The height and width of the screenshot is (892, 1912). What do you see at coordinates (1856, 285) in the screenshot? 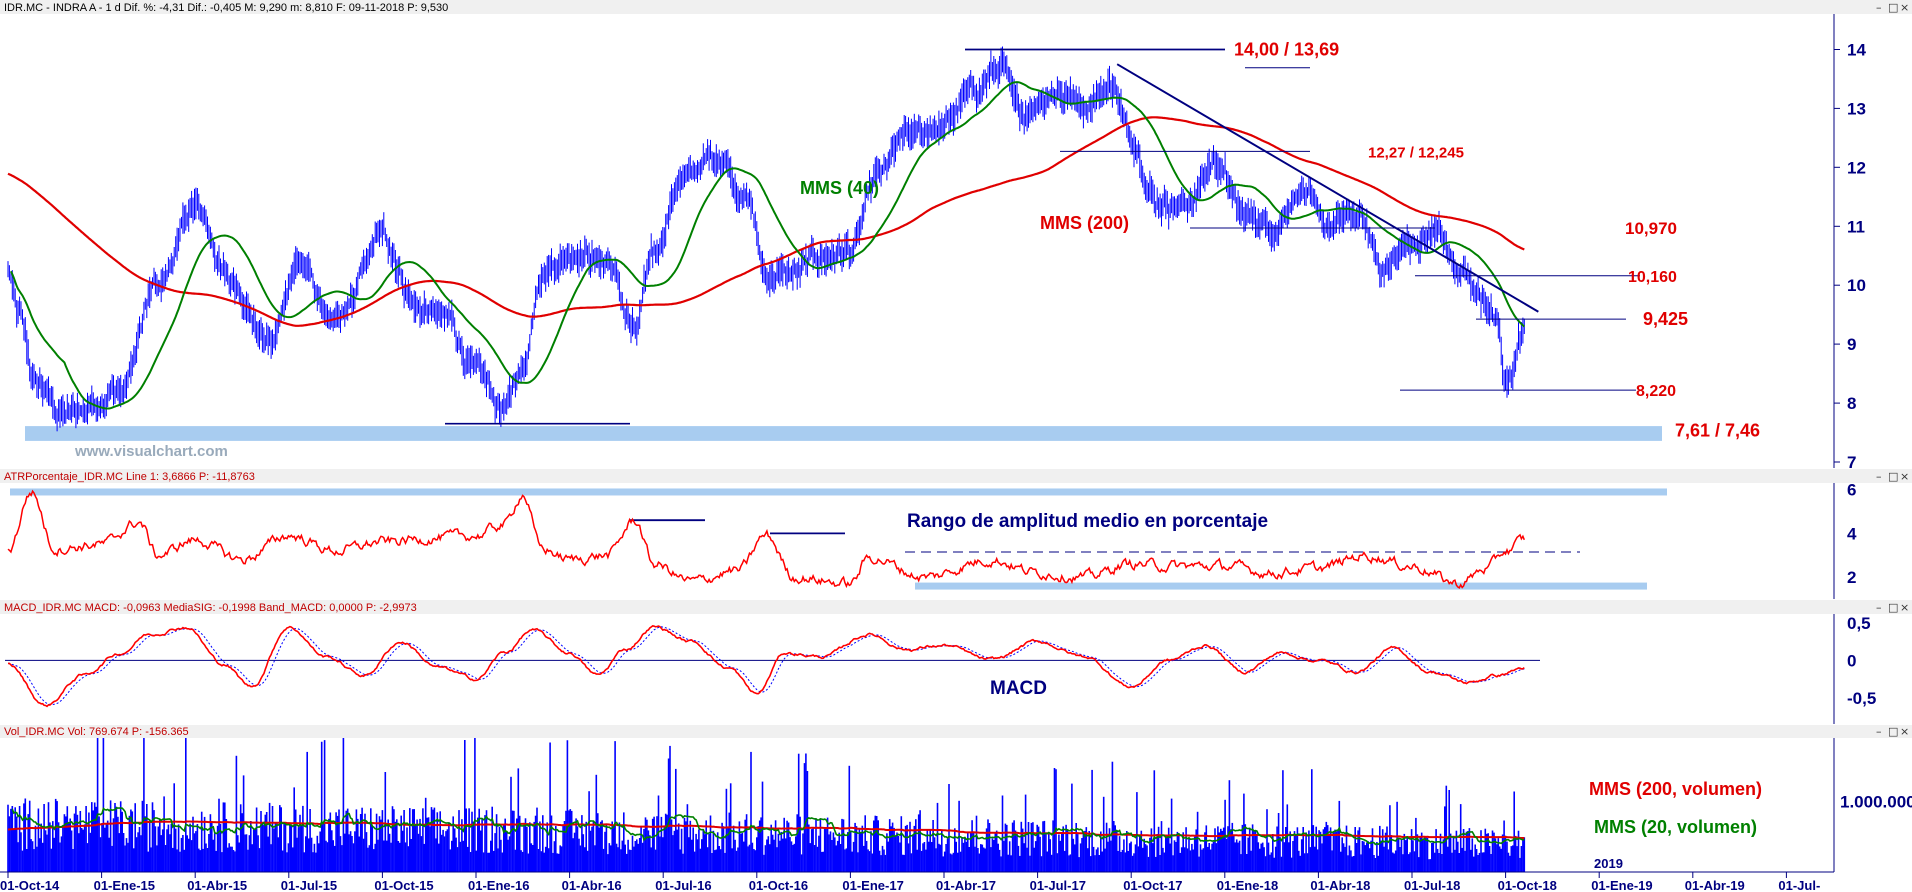
I see `price-tick-label: 10` at bounding box center [1856, 285].